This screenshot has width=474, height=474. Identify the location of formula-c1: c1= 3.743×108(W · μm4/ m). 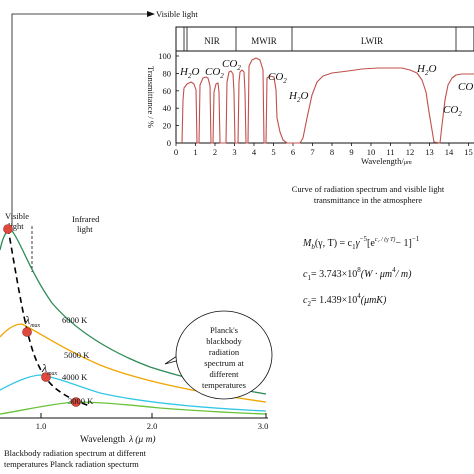
(357, 274).